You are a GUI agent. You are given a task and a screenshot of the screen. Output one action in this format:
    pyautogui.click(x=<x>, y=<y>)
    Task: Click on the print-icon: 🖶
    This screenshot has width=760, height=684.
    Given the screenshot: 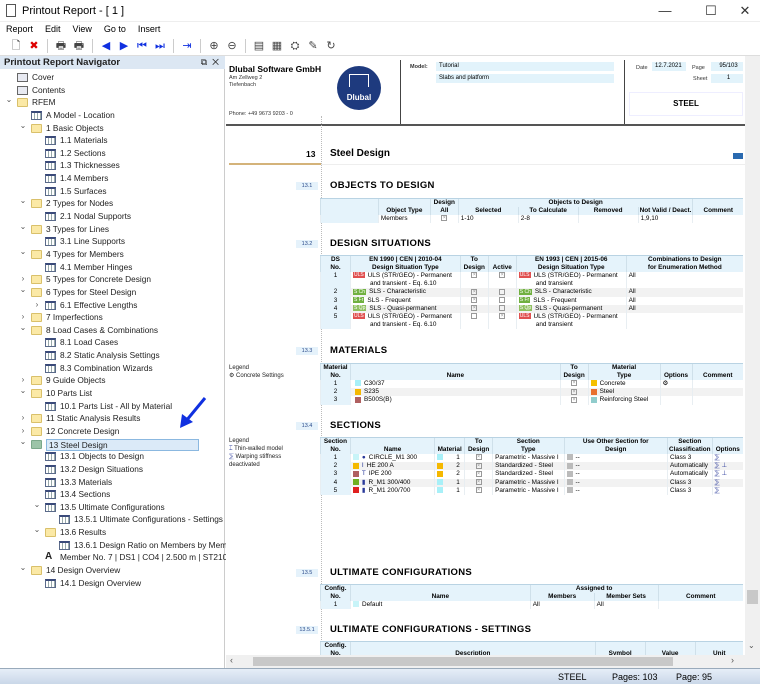 What is the action you would take?
    pyautogui.click(x=61, y=45)
    